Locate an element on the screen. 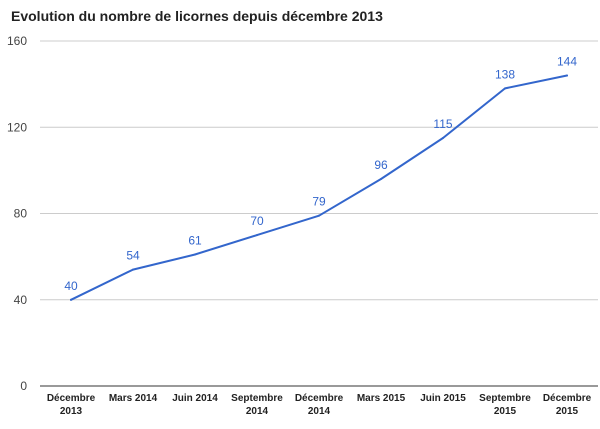  y-tick-label: 80 is located at coordinates (21, 214).